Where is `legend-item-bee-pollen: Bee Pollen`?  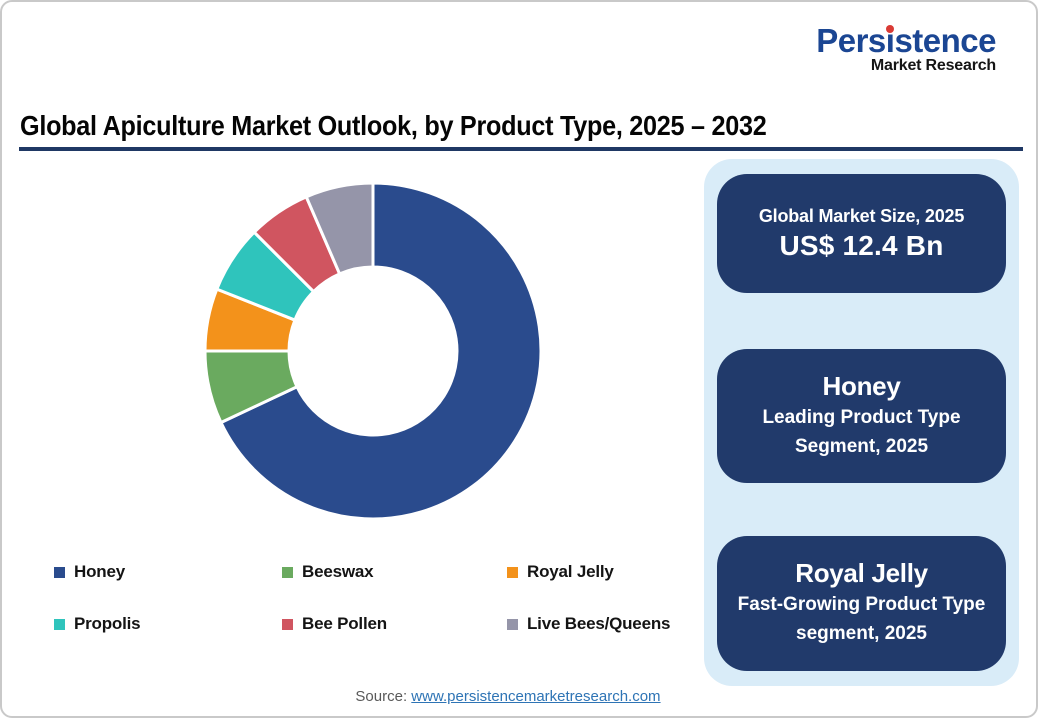
legend-item-bee-pollen: Bee Pollen is located at coordinates (334, 624).